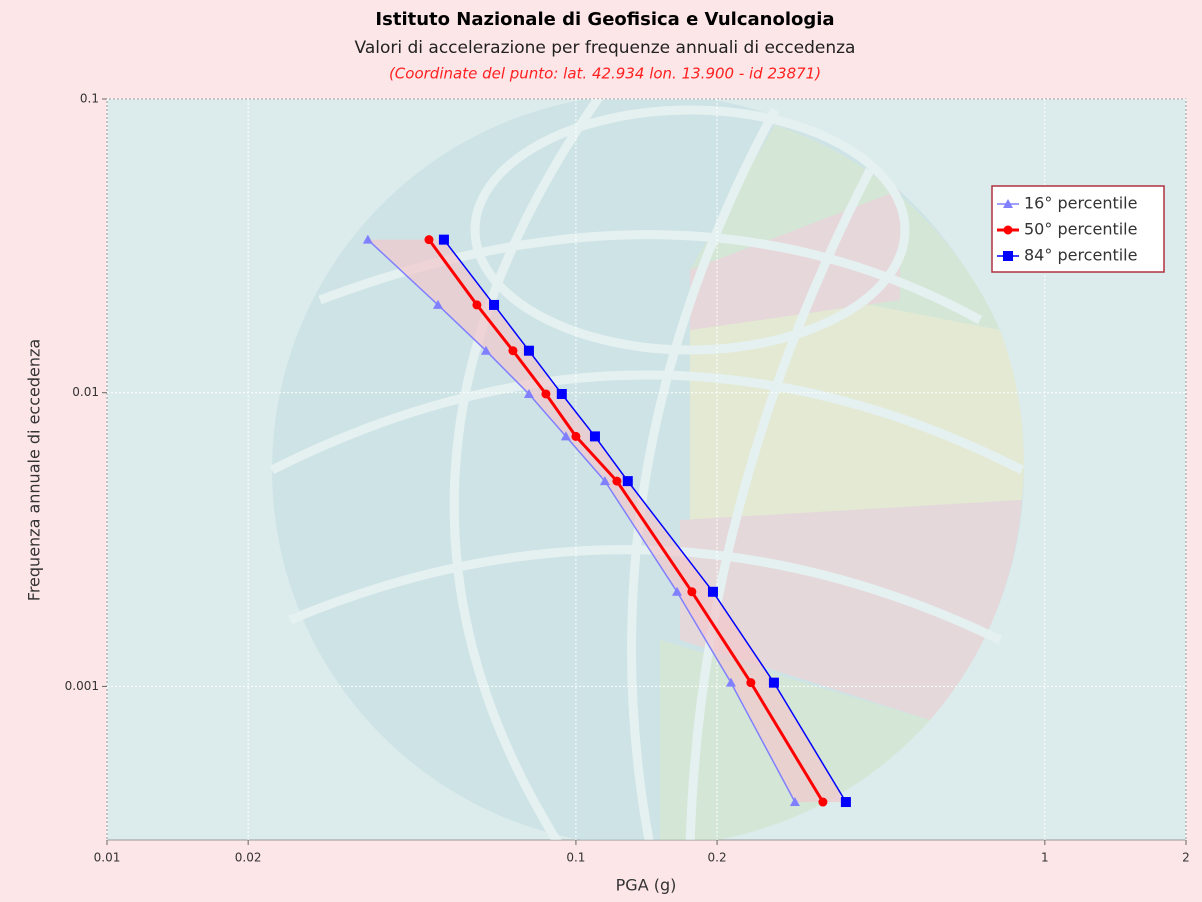 This screenshot has height=902, width=1202. I want to click on y-tick-label: 0.1, so click(89, 99).